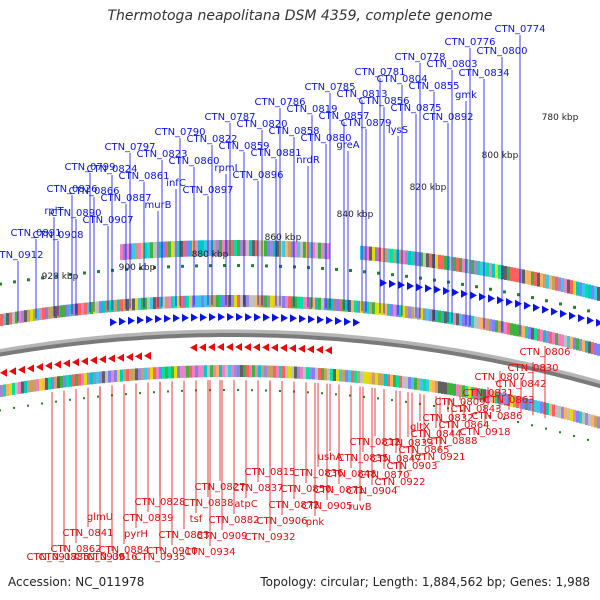  What do you see at coordinates (157, 205) in the screenshot?
I see `forward-gene-label: murB` at bounding box center [157, 205].